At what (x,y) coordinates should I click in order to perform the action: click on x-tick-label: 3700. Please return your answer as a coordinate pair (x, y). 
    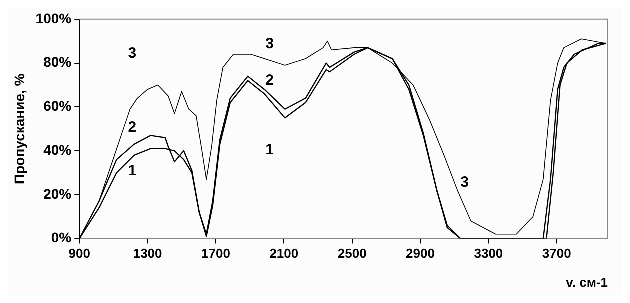
    Looking at the image, I should click on (557, 254).